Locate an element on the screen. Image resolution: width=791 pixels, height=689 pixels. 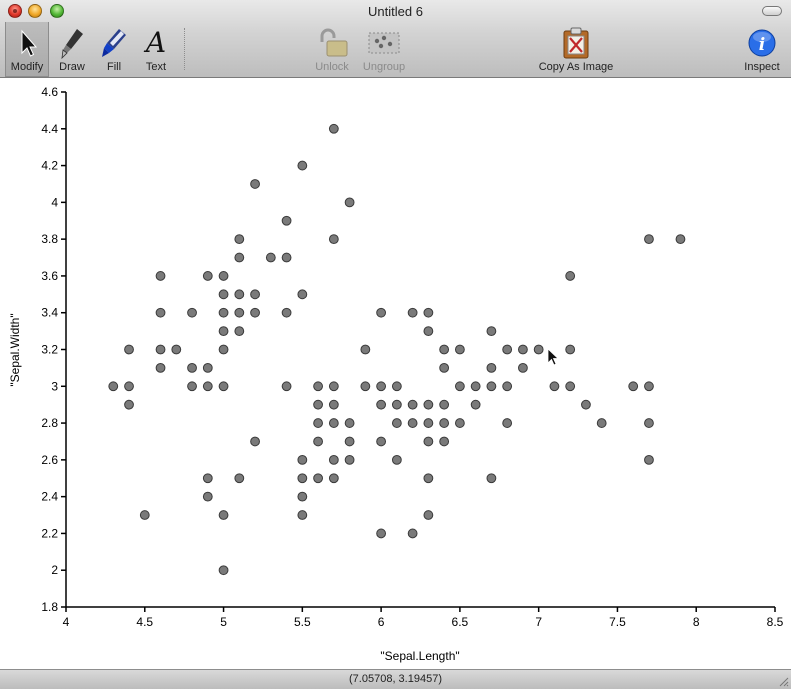
inspect-button: i Inspect is located at coordinates (762, 49).